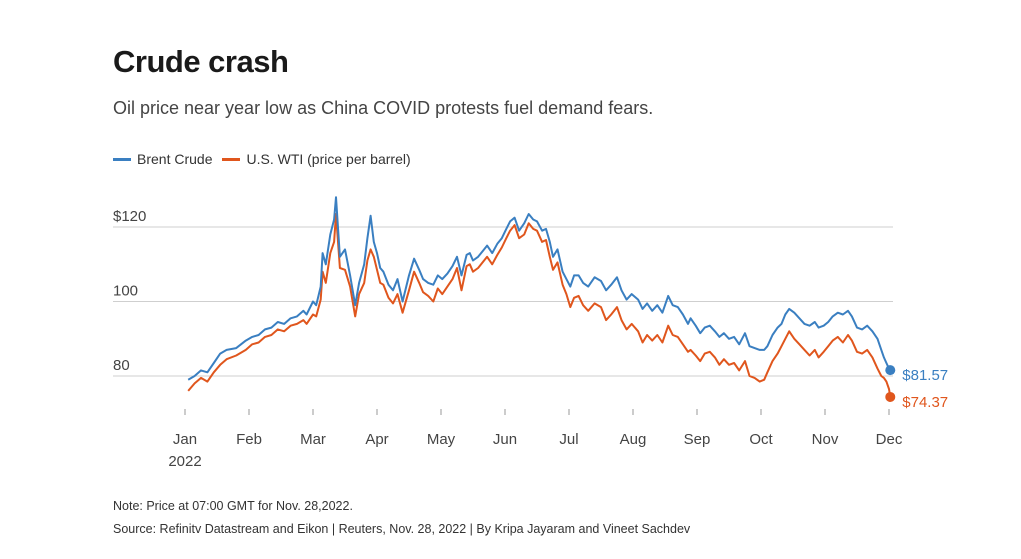 This screenshot has width=1021, height=559. What do you see at coordinates (313, 439) in the screenshot?
I see `x-tick-label-mar: Mar` at bounding box center [313, 439].